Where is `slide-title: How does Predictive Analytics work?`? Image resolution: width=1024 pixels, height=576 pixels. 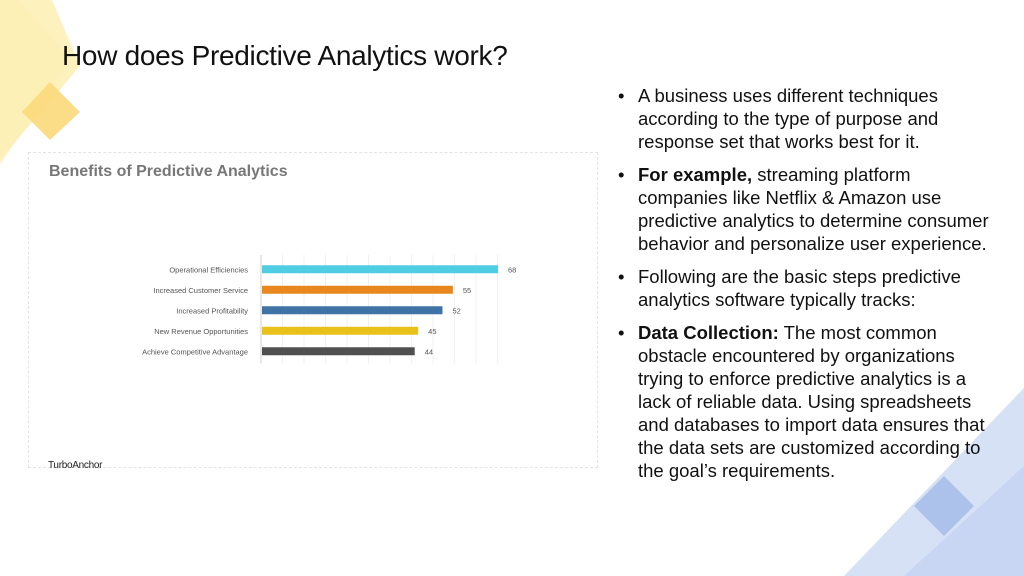
slide-title: How does Predictive Analytics work? is located at coordinates (285, 55).